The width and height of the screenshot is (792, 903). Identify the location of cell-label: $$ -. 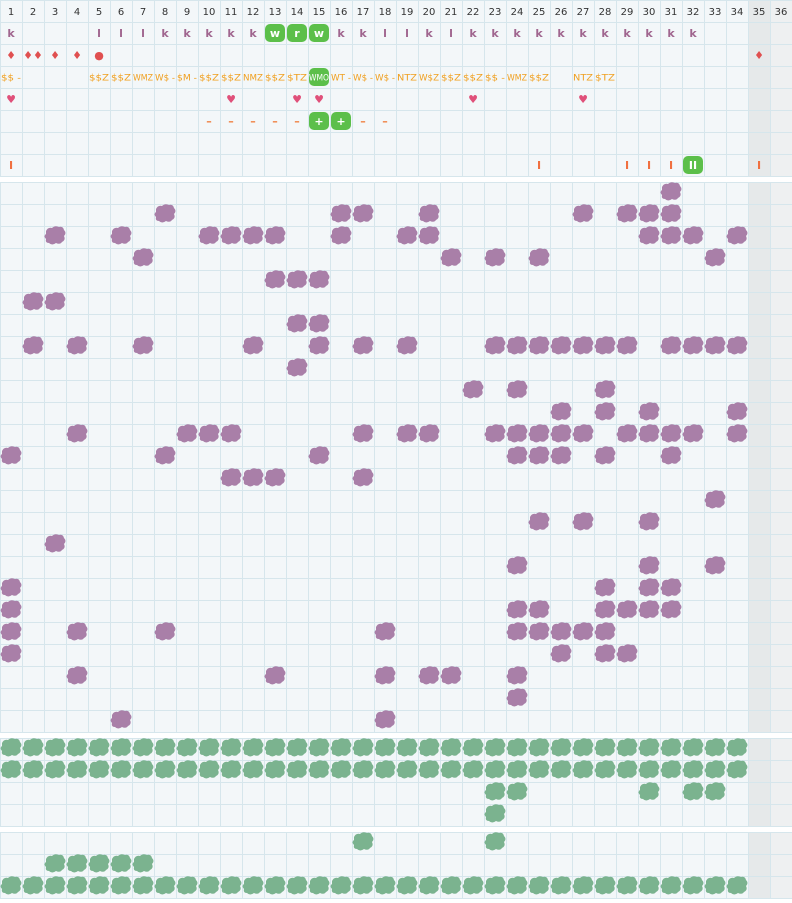
(11, 79).